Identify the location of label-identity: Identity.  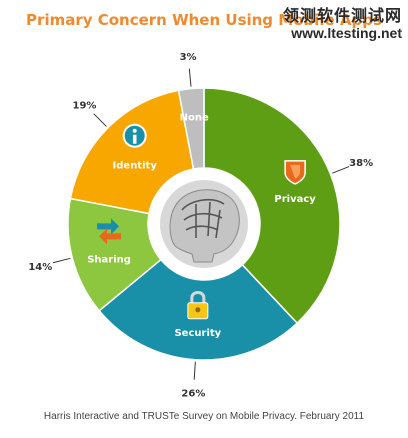
(135, 166).